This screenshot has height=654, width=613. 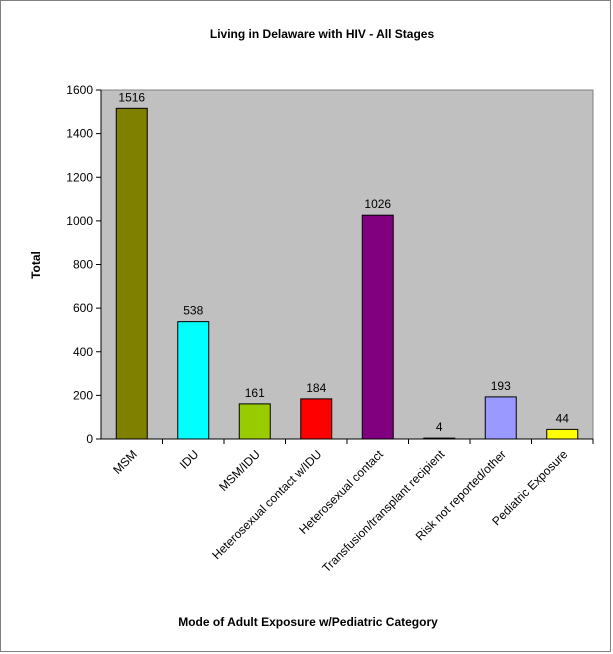 What do you see at coordinates (79, 134) in the screenshot?
I see `y-tick-label: 1400` at bounding box center [79, 134].